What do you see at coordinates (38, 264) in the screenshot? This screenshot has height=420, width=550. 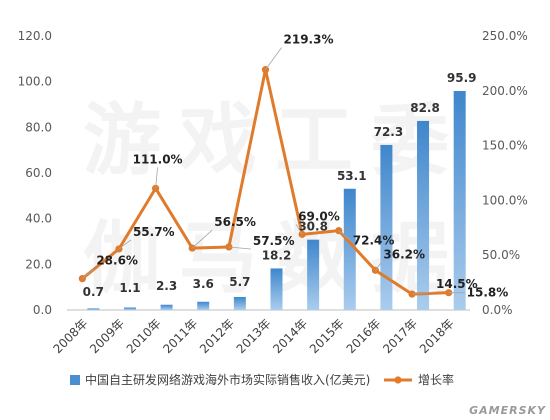 I see `y-left-tick-label: 20.0` at bounding box center [38, 264].